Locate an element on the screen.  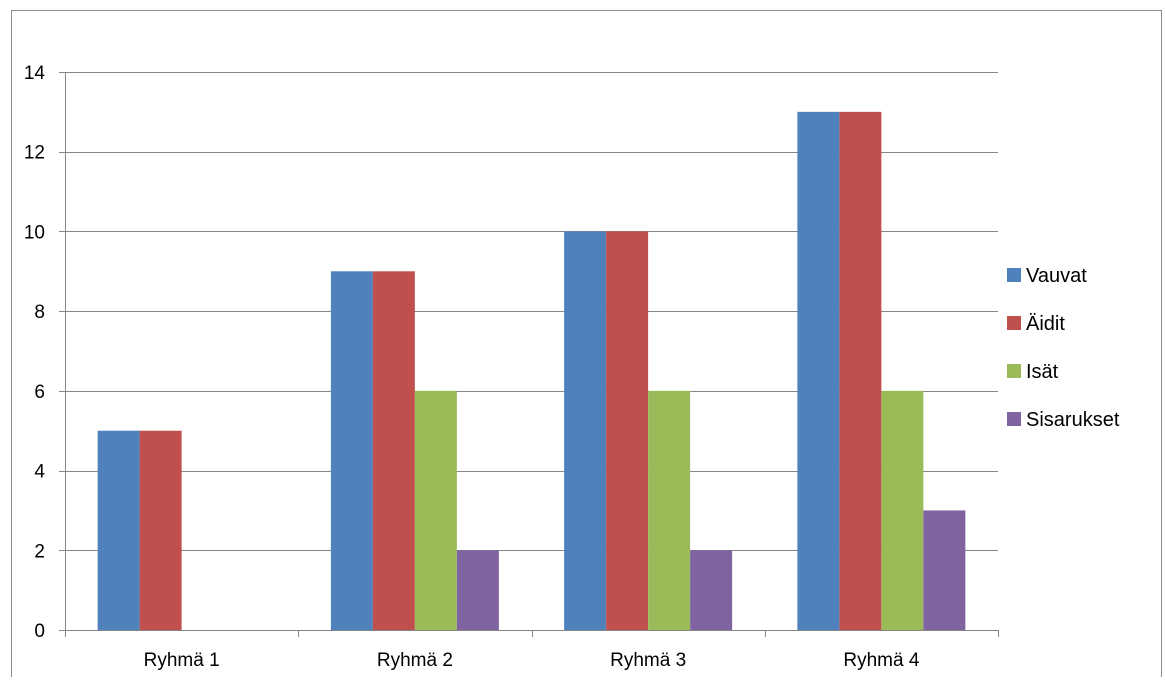
y-tick-label: 0 is located at coordinates (39, 631).